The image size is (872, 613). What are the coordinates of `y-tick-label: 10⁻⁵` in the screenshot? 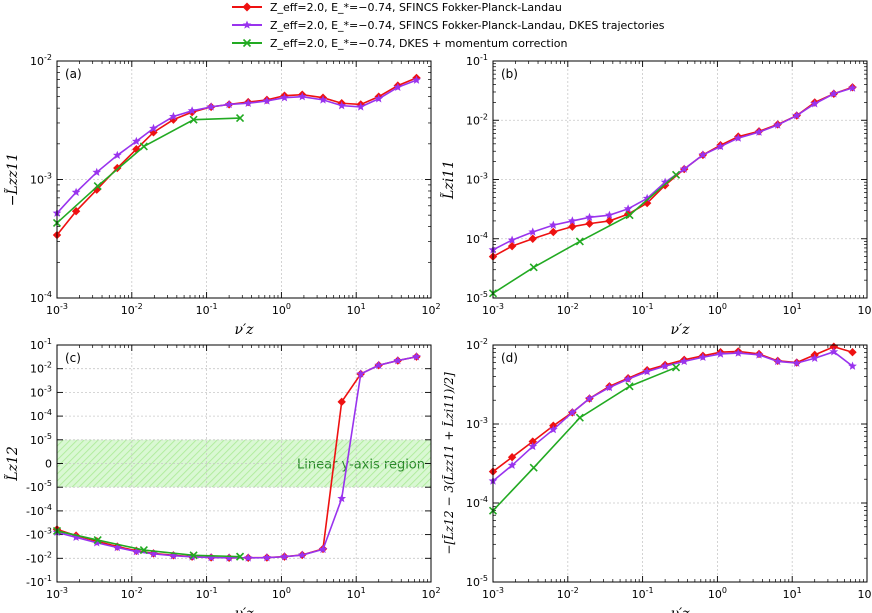 It's located at (41, 439).